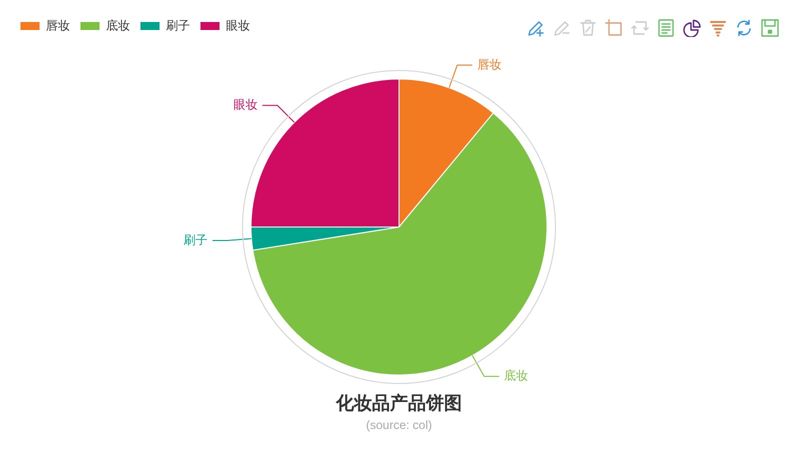 The image size is (796, 449). What do you see at coordinates (245, 105) in the screenshot?
I see `slice-label: 眼妆` at bounding box center [245, 105].